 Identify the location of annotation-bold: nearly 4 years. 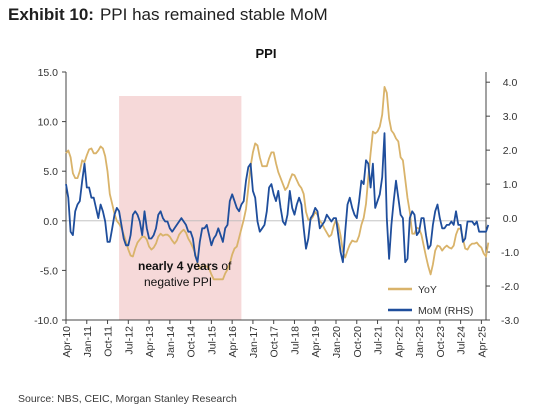
(178, 266).